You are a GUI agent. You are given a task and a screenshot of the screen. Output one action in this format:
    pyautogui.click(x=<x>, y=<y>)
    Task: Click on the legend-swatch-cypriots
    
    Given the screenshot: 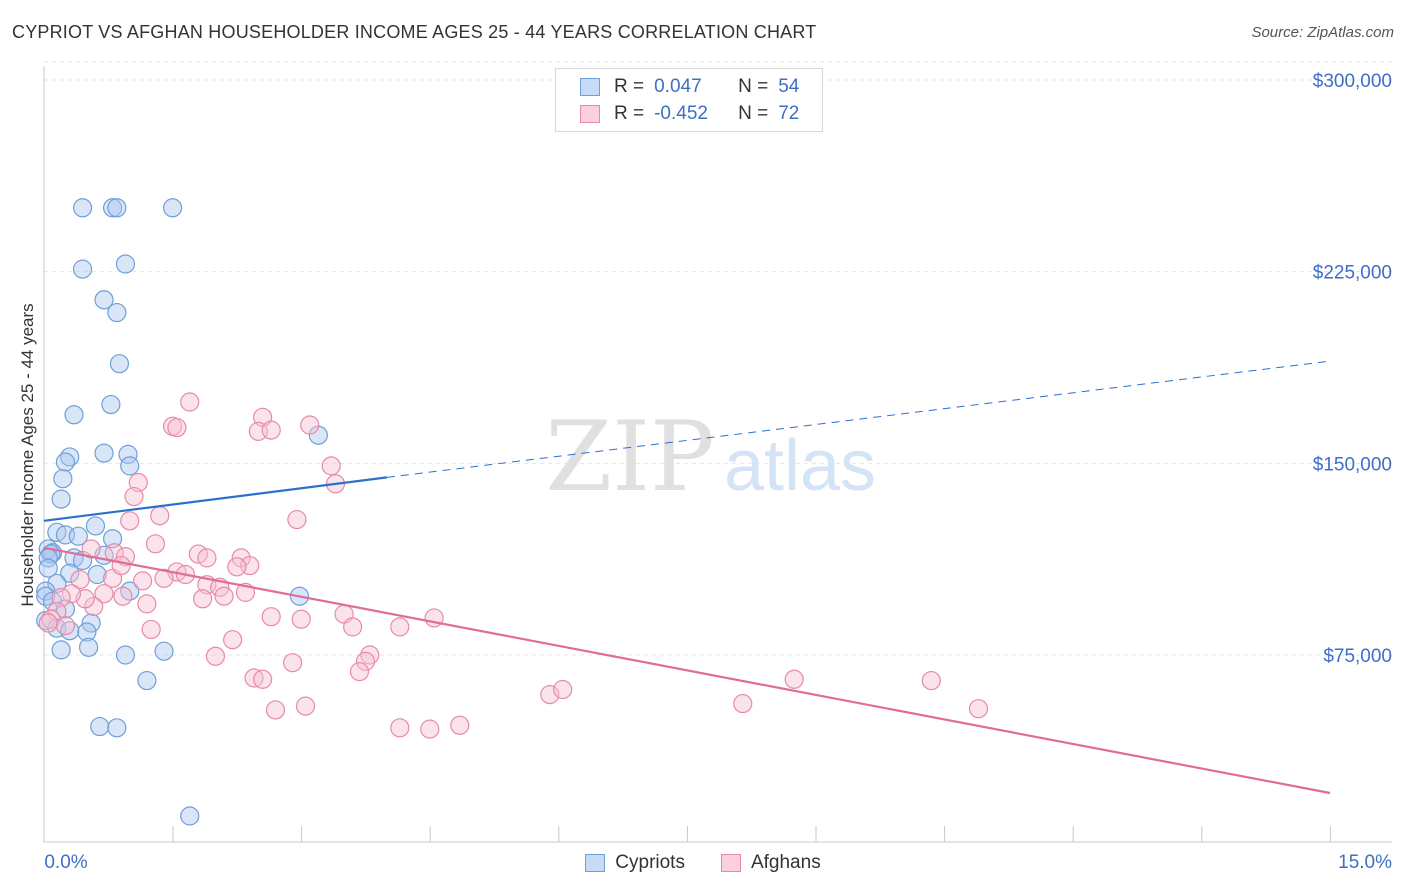 What is the action you would take?
    pyautogui.click(x=590, y=87)
    